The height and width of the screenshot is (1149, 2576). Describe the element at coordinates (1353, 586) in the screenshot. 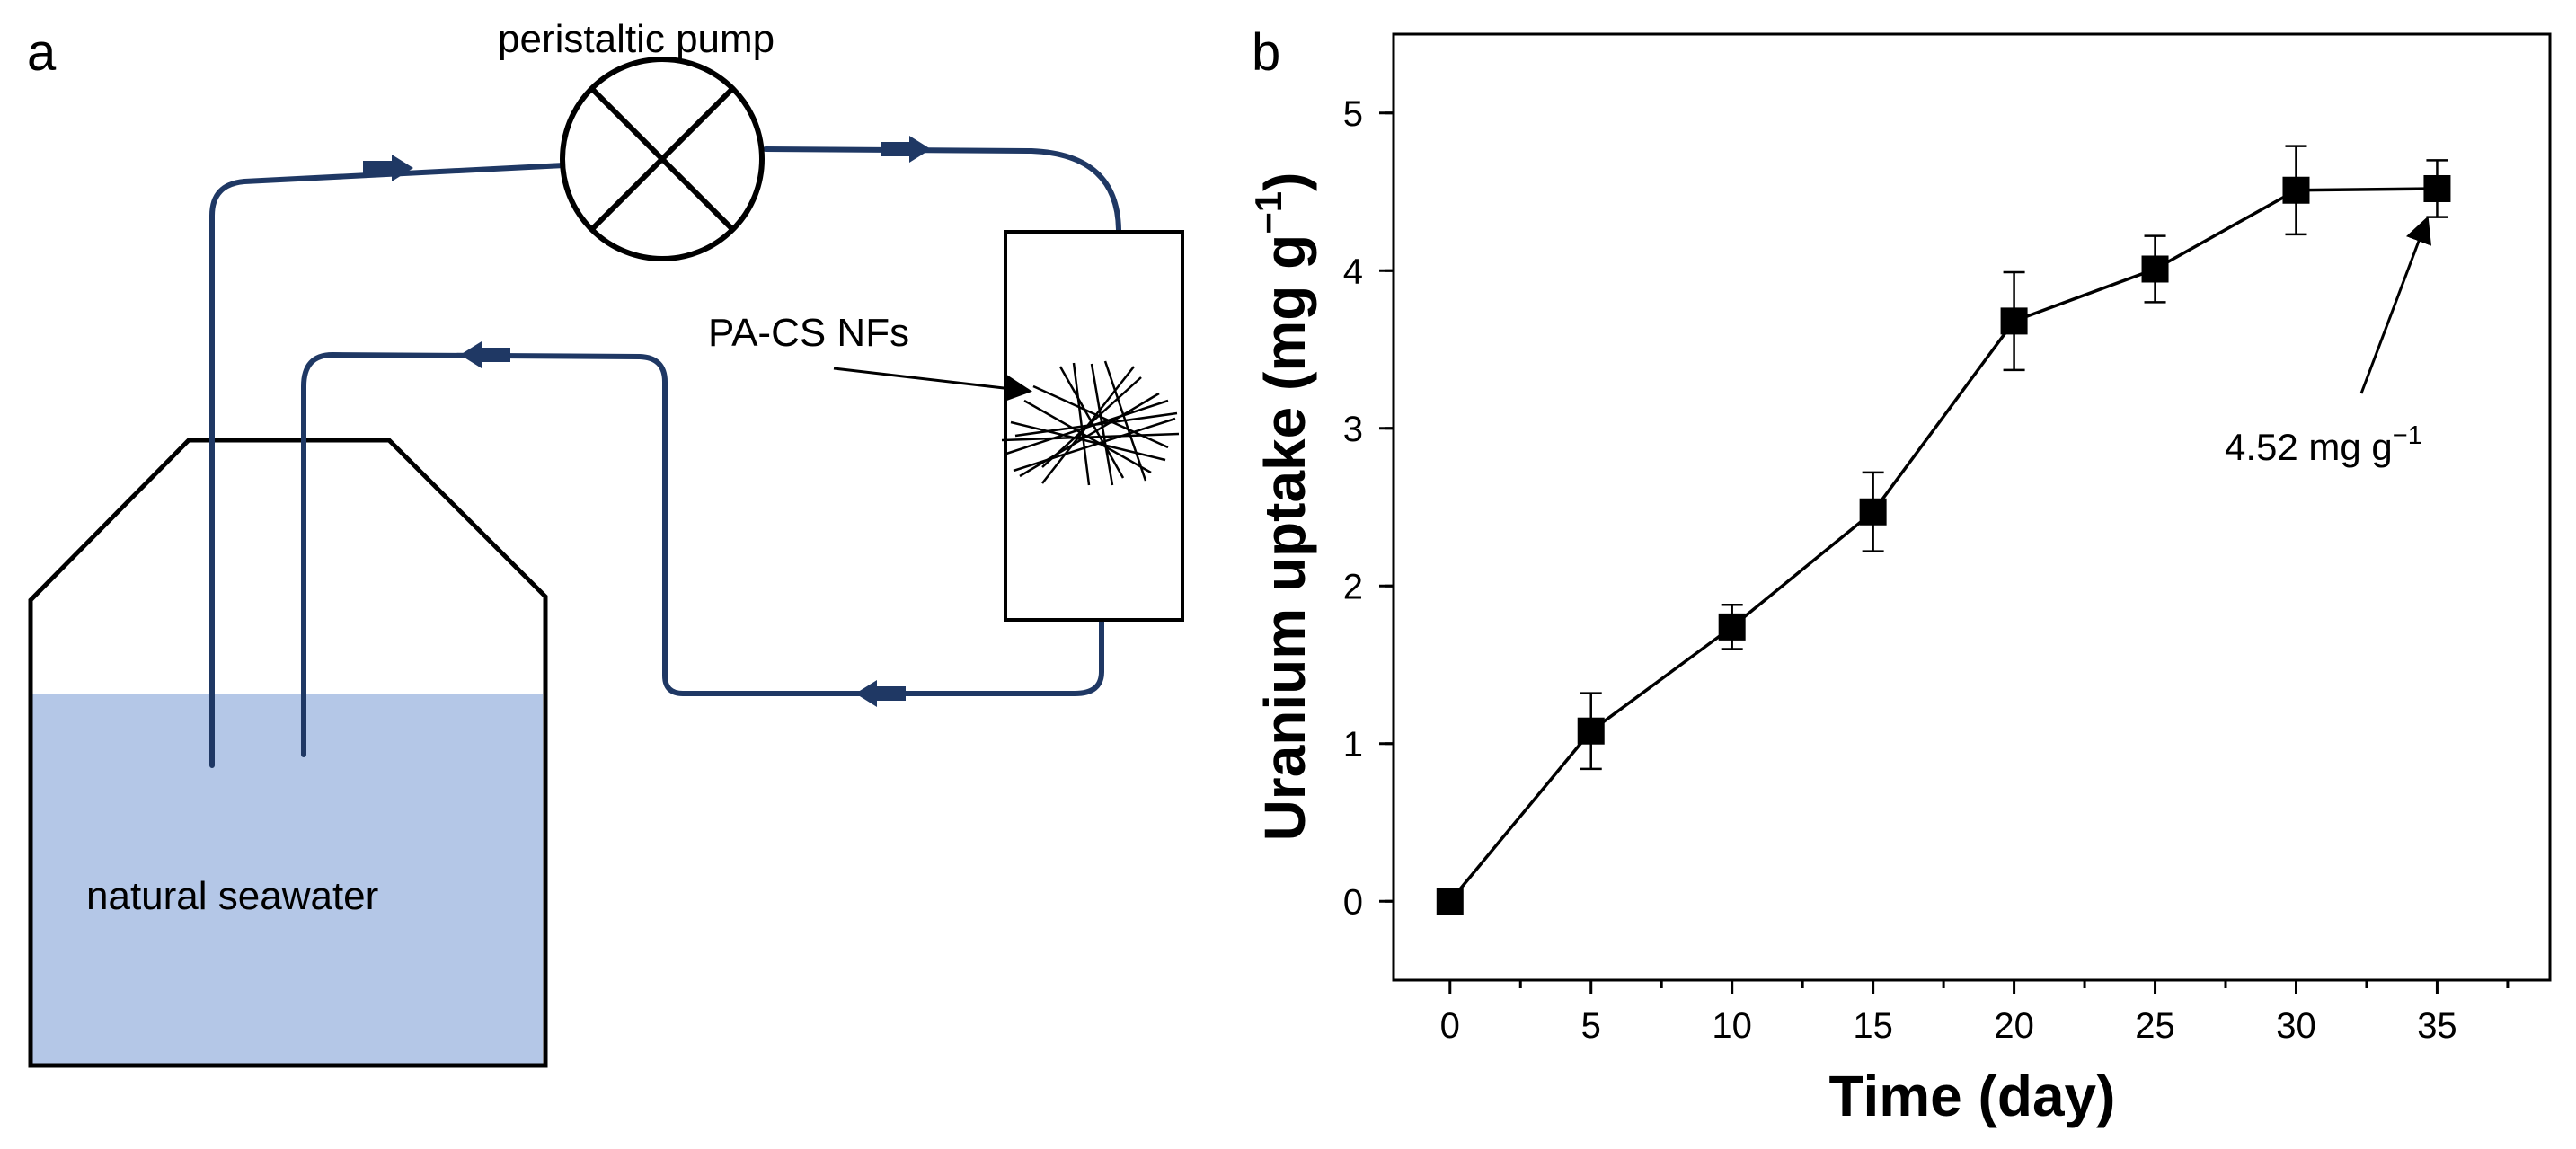

I see `y-tick-label: 2` at that location.